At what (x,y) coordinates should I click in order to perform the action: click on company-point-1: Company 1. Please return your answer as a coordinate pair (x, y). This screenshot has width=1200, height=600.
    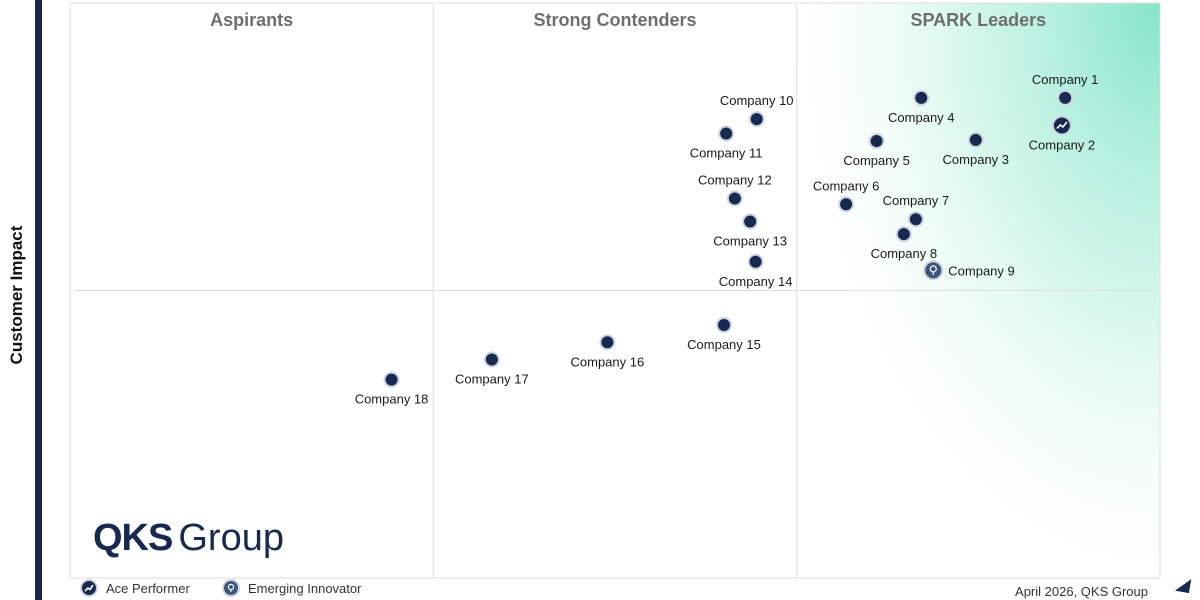
    Looking at the image, I should click on (1065, 89).